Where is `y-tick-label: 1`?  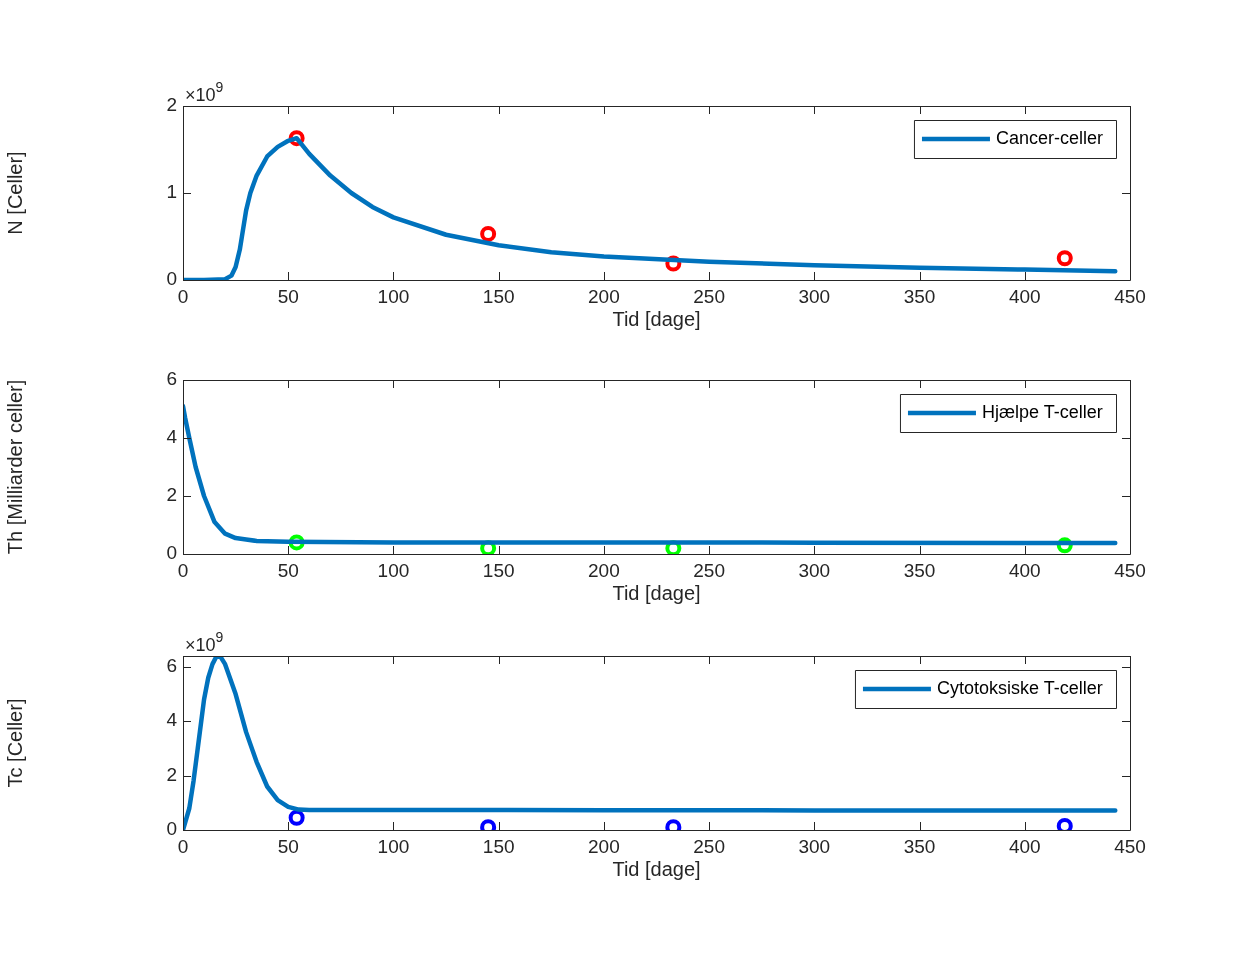
y-tick-label: 1 is located at coordinates (171, 192).